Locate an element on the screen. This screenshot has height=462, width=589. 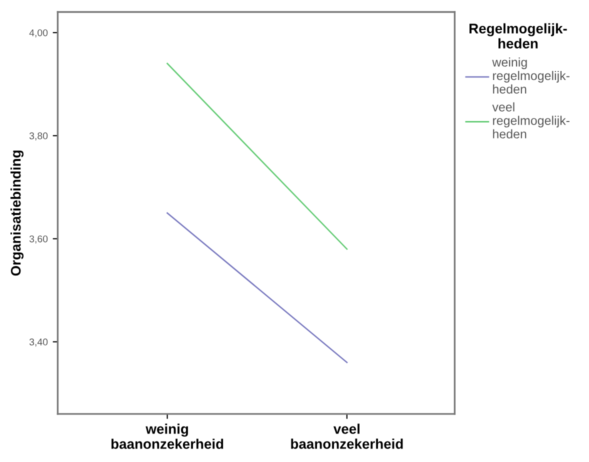
x-tick-label: veel baanonzekerheid is located at coordinates (347, 436).